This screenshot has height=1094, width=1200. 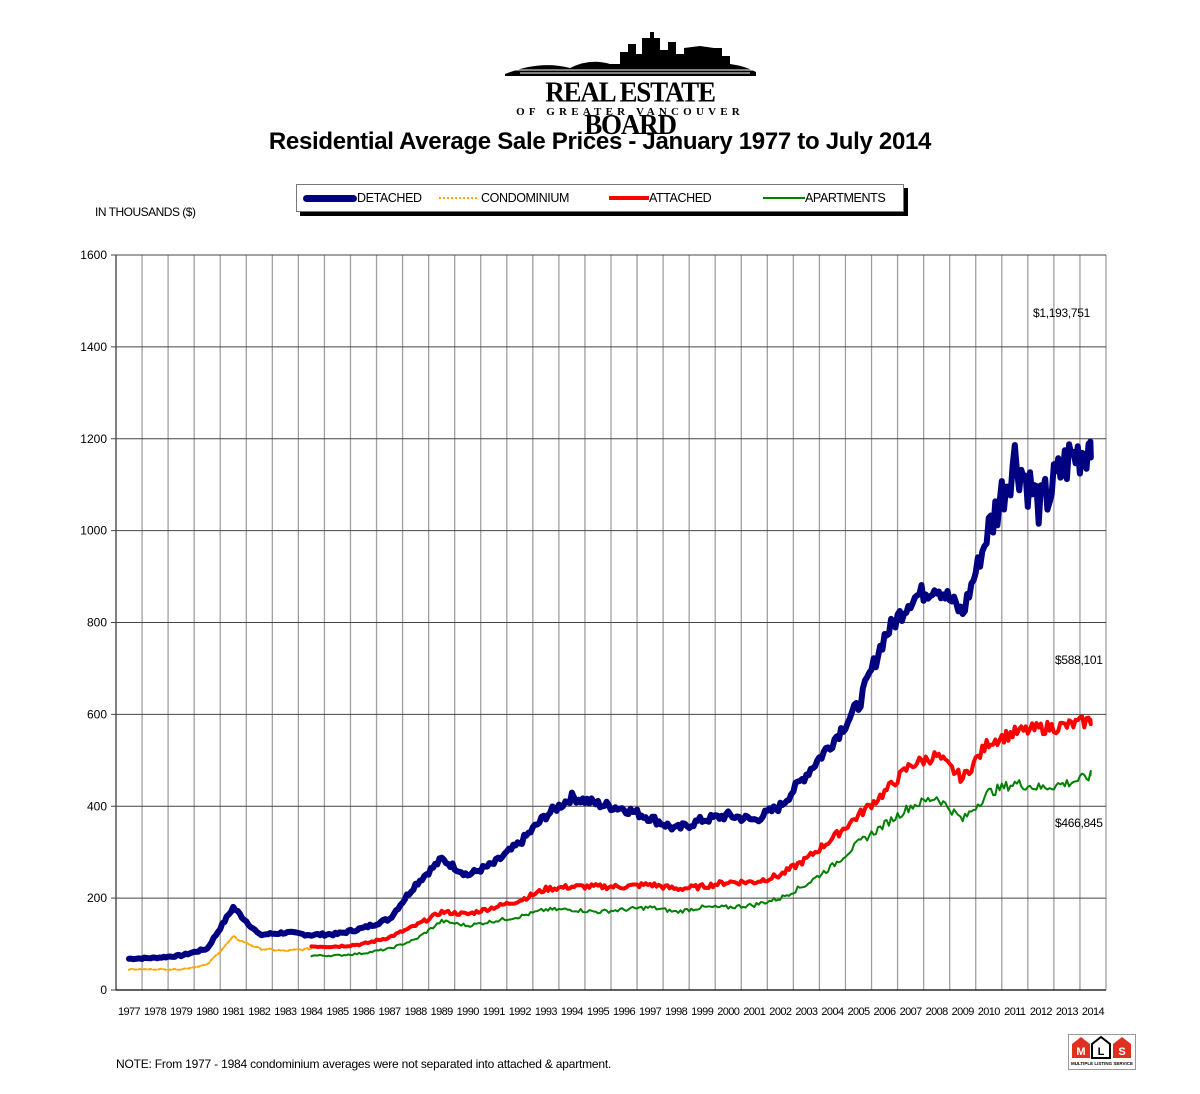 I want to click on mls-logo: M L S MULTIPLE LISTING SERVICE, so click(x=1102, y=1052).